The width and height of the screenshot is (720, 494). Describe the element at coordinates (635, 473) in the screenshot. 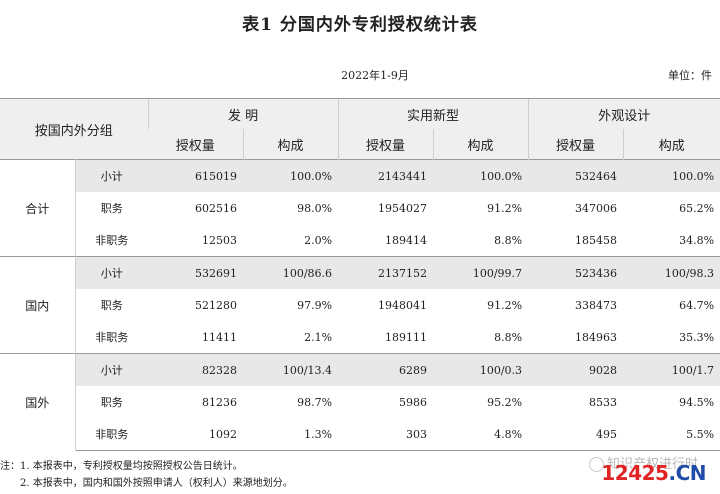

I see `logo-number: 12425` at that location.